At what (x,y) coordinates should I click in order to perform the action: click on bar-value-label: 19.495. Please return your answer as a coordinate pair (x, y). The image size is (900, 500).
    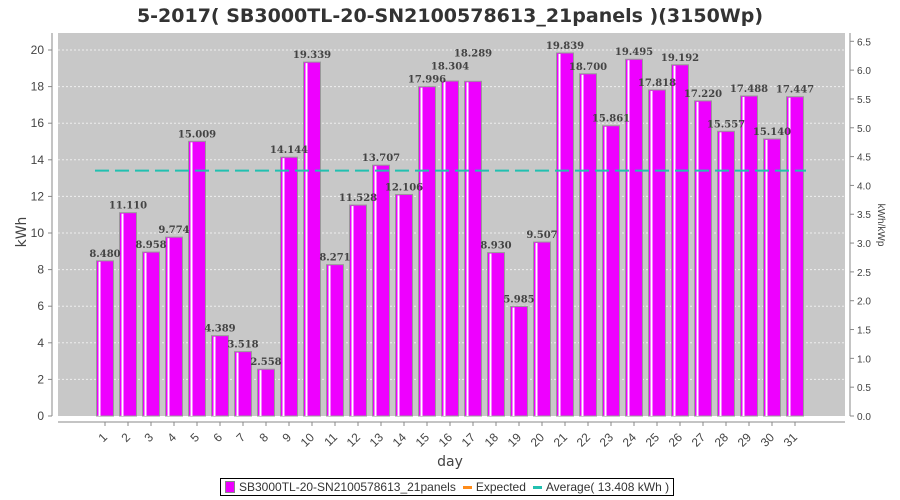
    Looking at the image, I should click on (634, 52).